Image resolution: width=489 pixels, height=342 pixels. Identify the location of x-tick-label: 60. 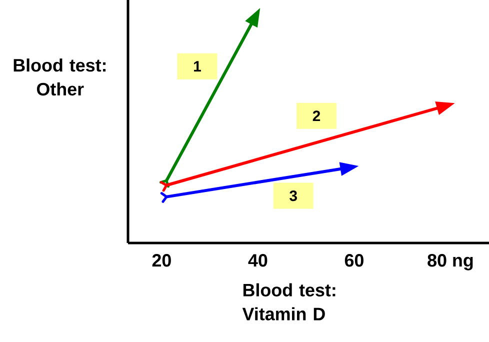
(354, 260).